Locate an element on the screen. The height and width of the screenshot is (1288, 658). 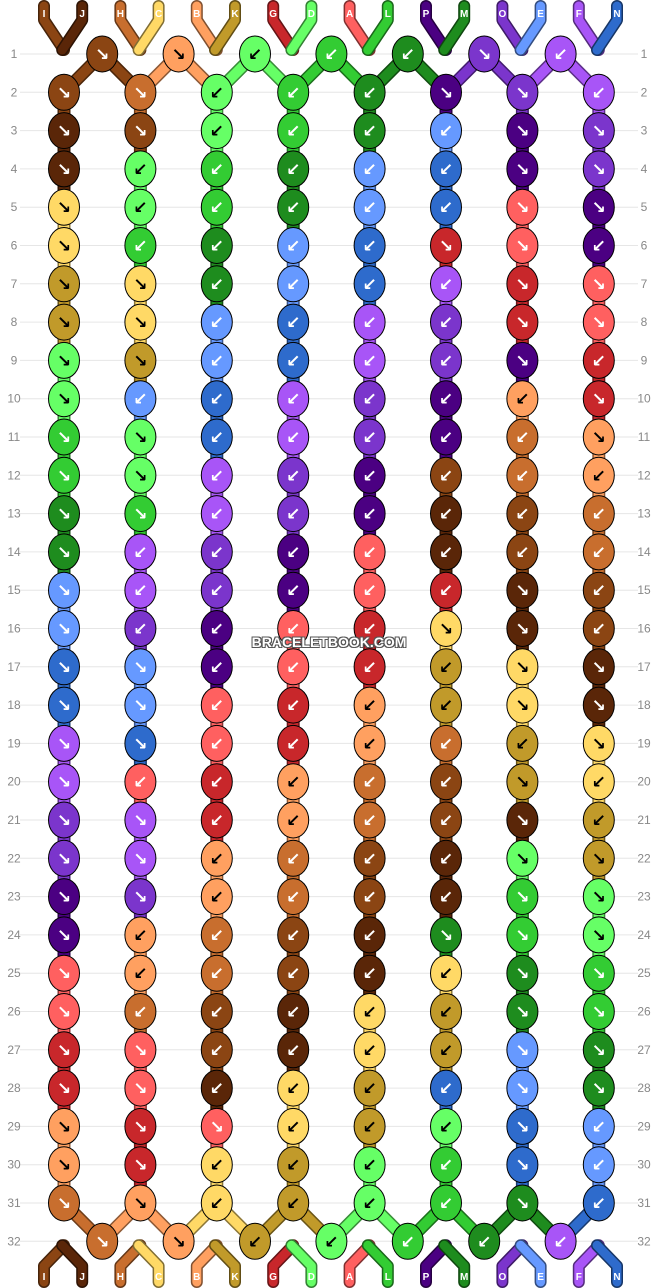
string-label-bottom: O is located at coordinates (503, 1277).